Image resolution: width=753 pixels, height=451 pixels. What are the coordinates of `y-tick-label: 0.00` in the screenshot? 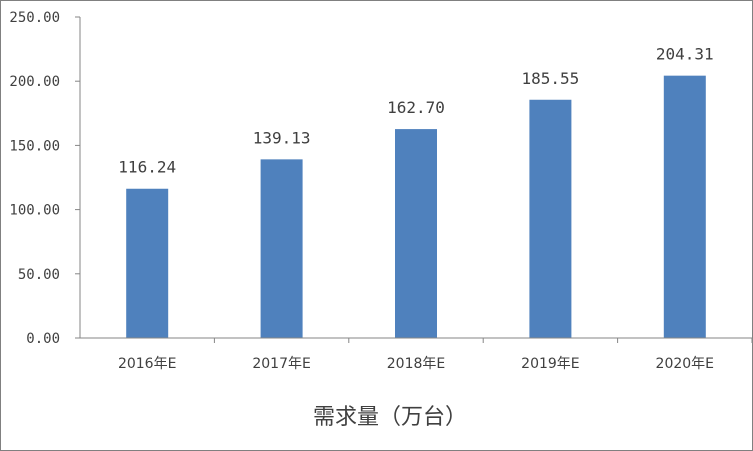 It's located at (43, 339).